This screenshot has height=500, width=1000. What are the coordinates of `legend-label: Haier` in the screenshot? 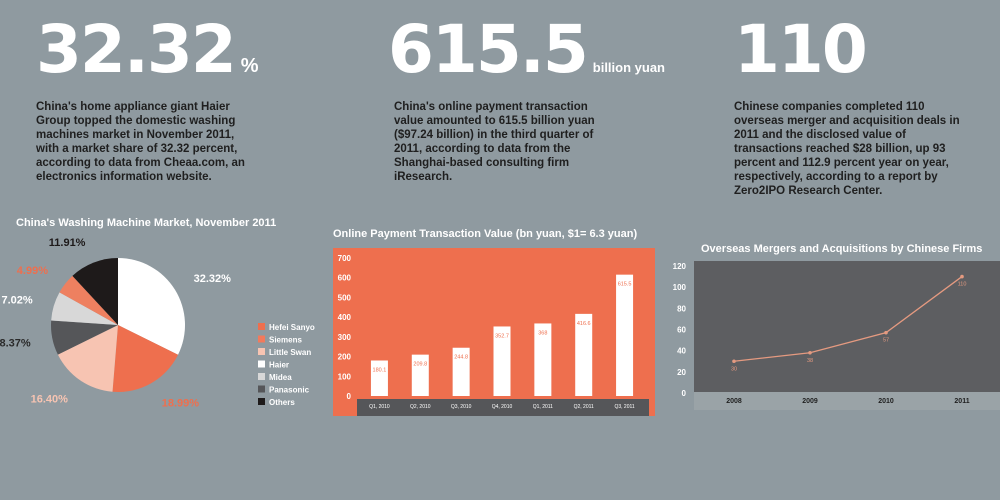 It's located at (279, 365).